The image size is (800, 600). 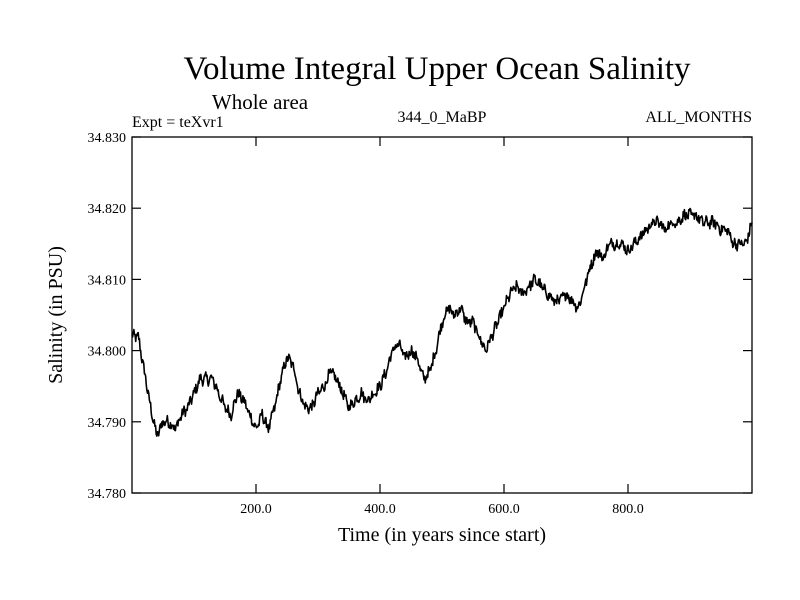 What do you see at coordinates (698, 117) in the screenshot?
I see `months-label: ALL_MONTHS` at bounding box center [698, 117].